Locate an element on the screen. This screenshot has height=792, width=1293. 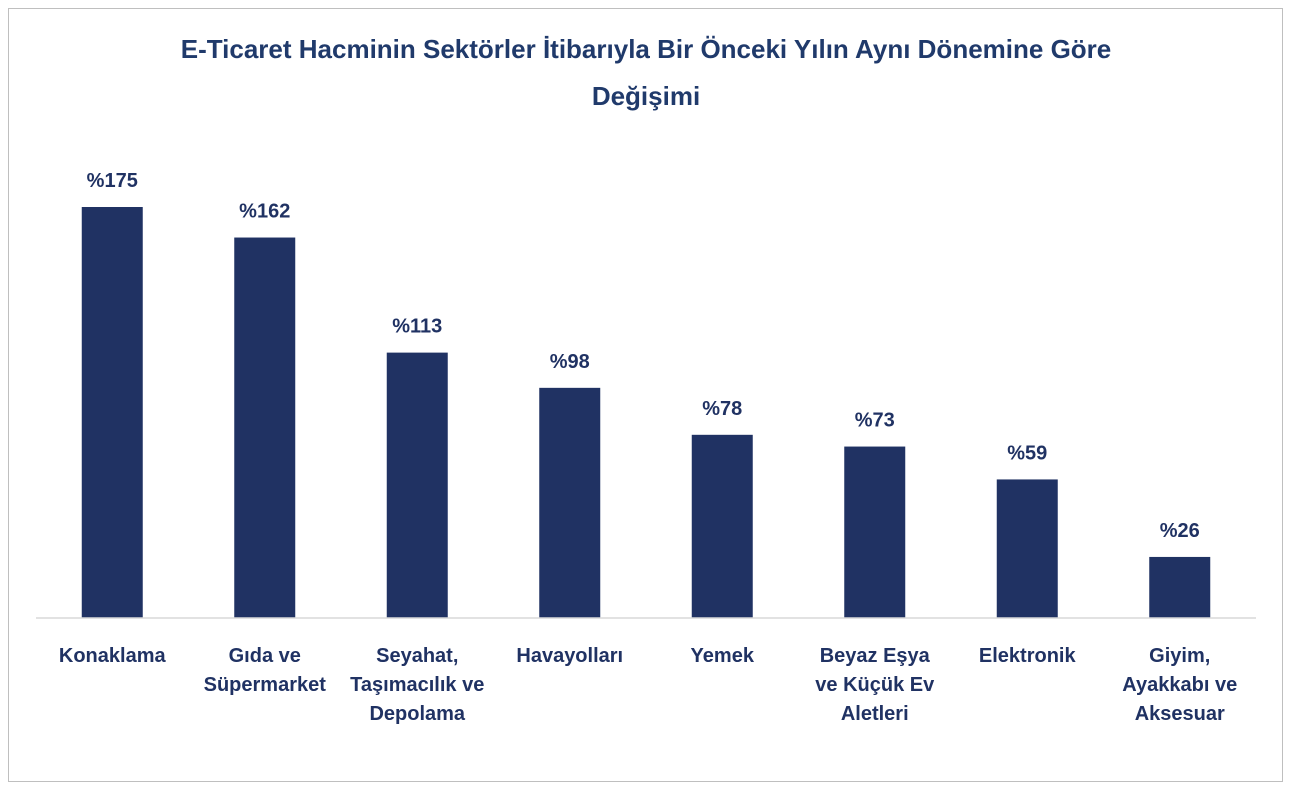
value-label: %162 is located at coordinates (264, 212).